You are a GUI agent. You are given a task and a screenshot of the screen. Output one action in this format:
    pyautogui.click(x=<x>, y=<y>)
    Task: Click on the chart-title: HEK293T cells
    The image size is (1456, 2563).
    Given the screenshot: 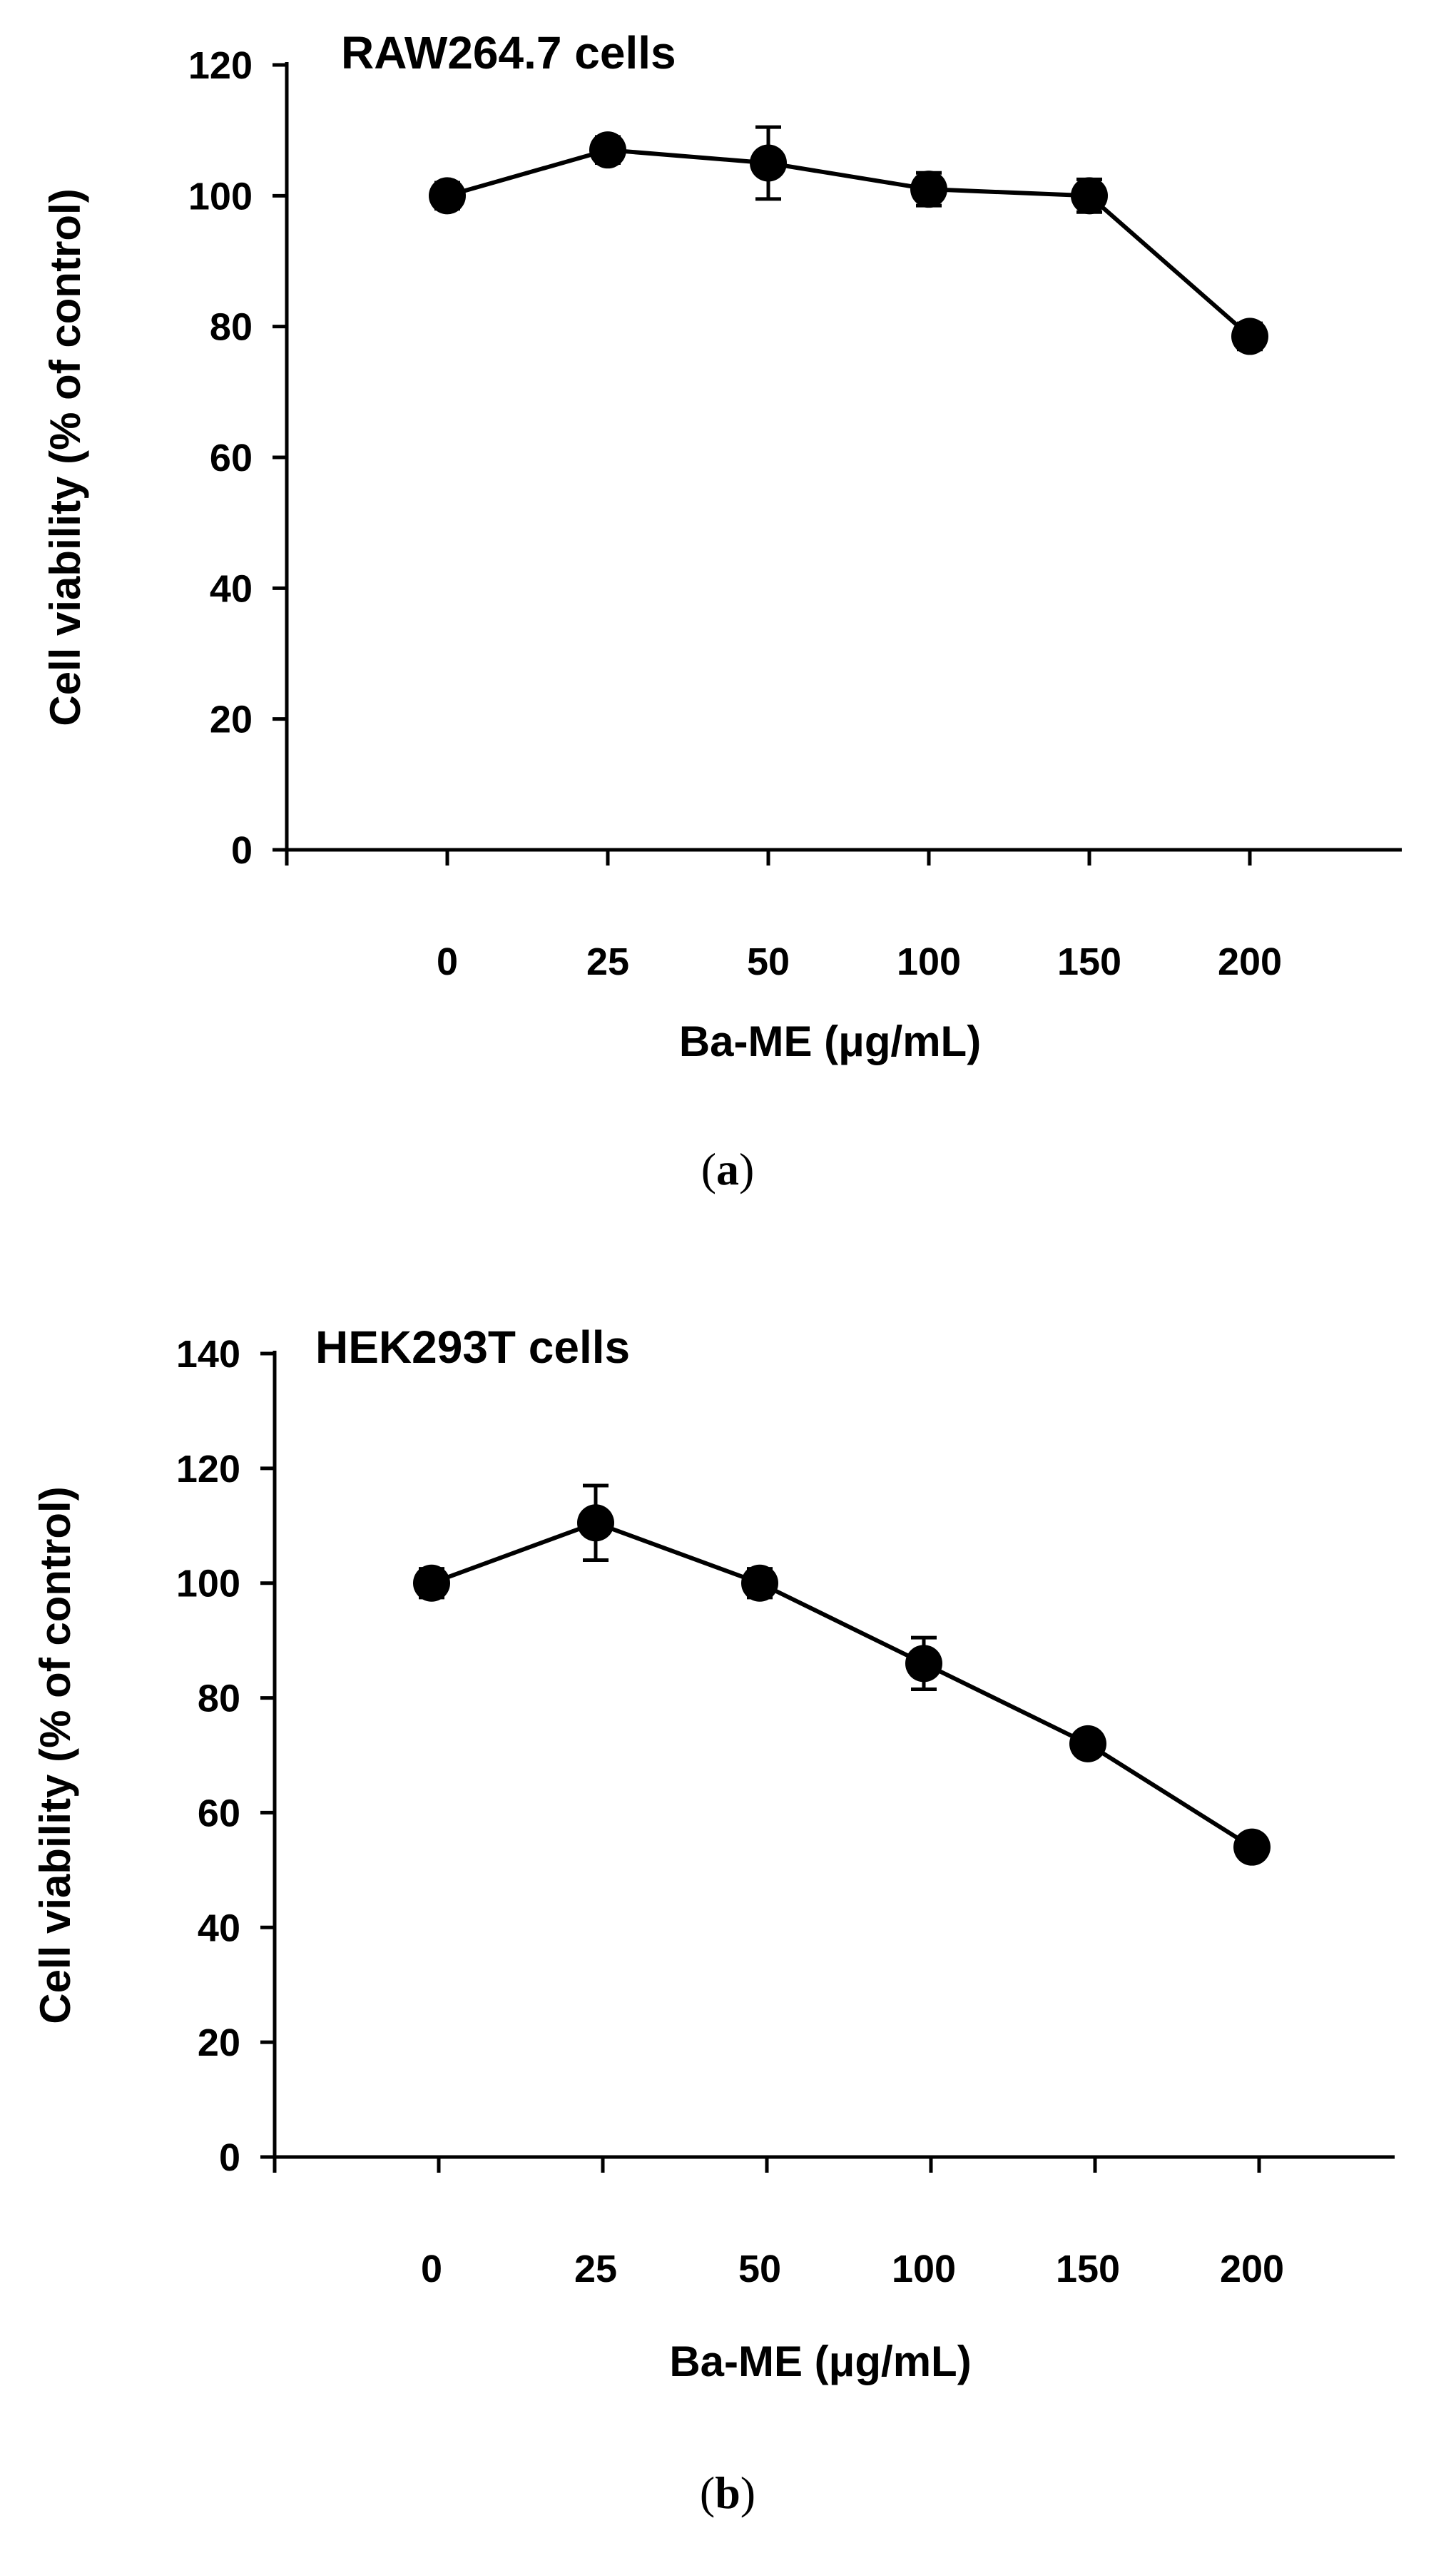 What is the action you would take?
    pyautogui.click(x=472, y=1347)
    